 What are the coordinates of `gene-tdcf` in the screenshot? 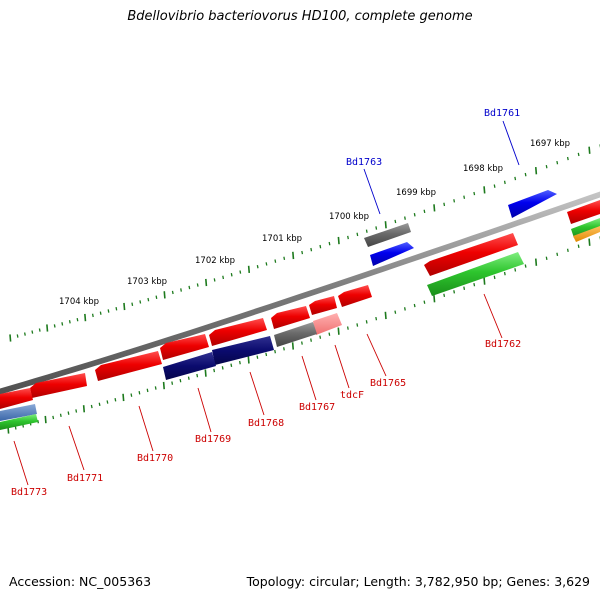 It's located at (327, 324).